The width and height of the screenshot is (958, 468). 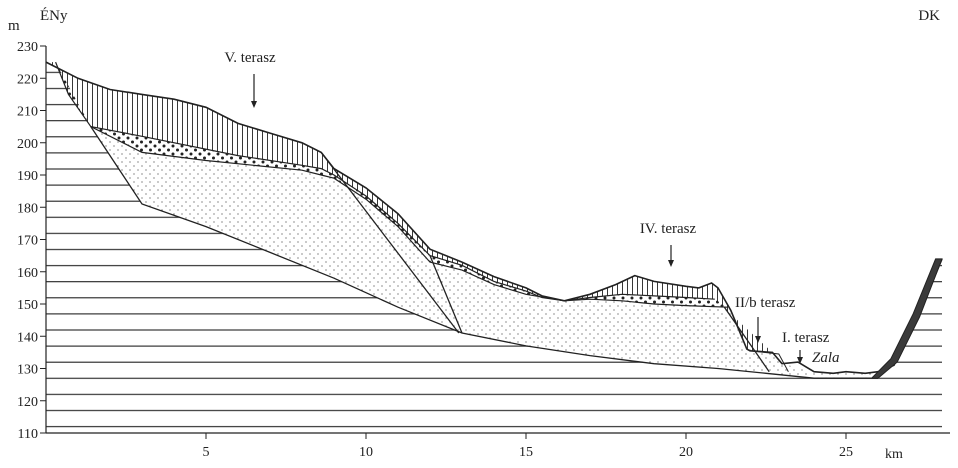 I want to click on y-axis-ticks: 230 220 210 200 190 180 170 160 150 140 130 120 110, so click(x=31, y=241).